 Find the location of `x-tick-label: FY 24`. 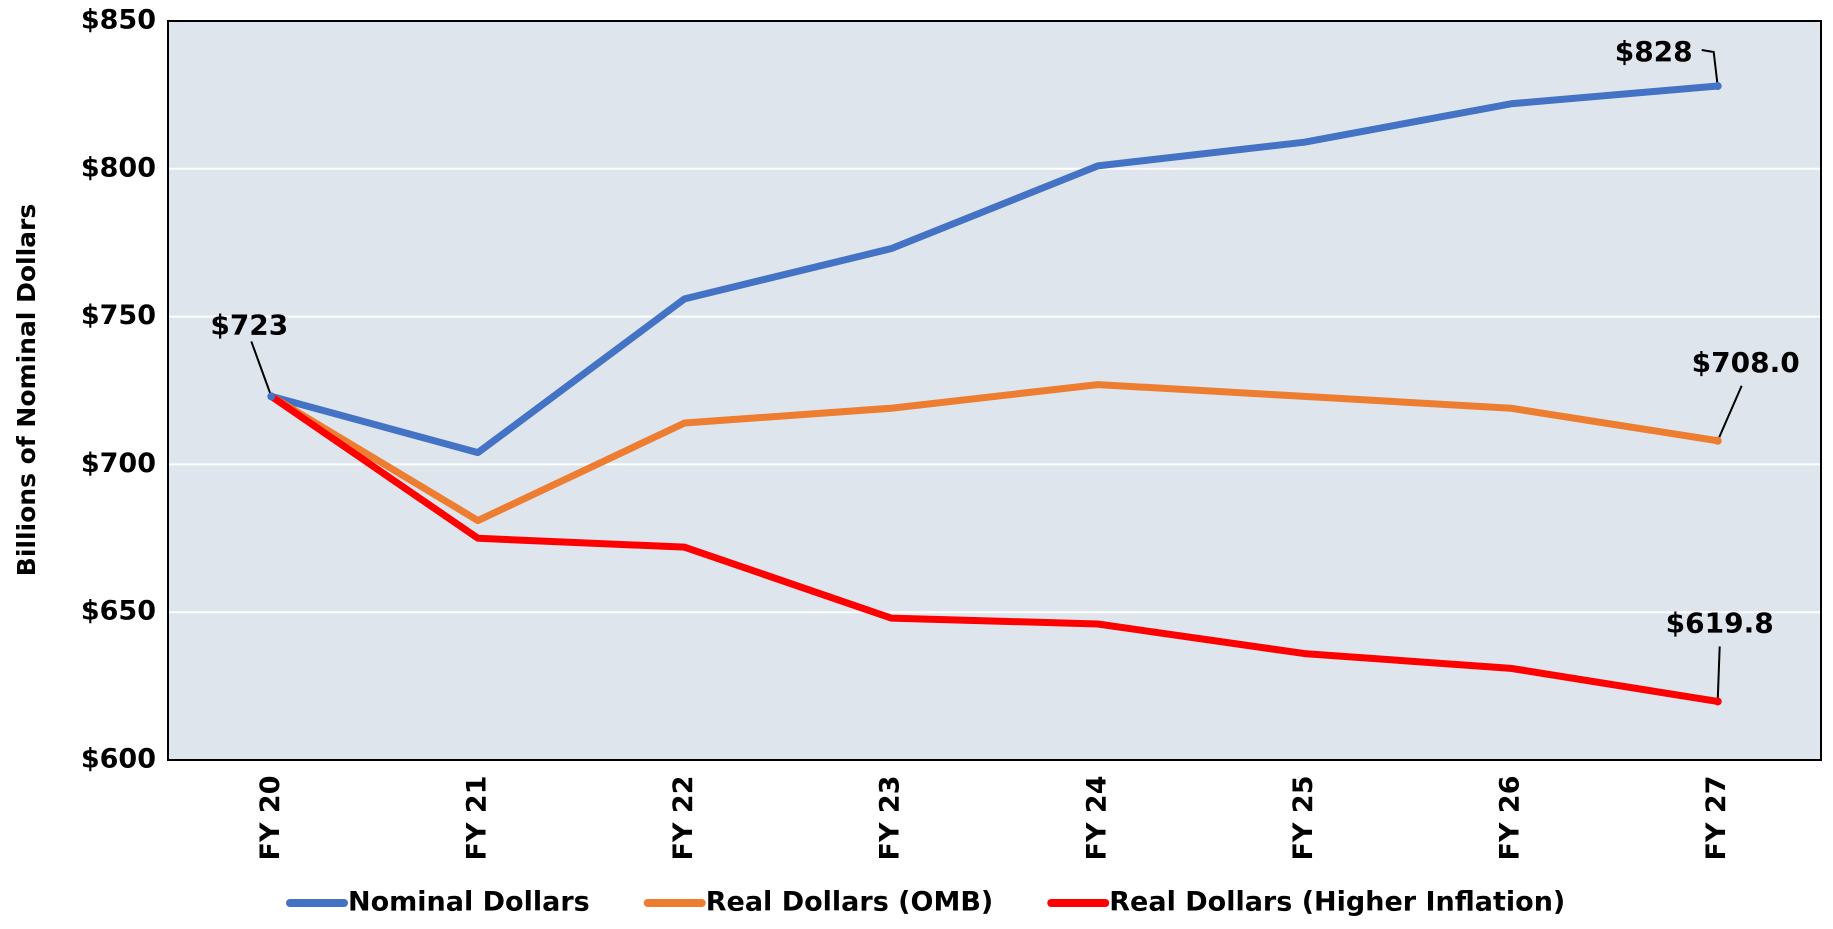

x-tick-label: FY 24 is located at coordinates (1096, 818).